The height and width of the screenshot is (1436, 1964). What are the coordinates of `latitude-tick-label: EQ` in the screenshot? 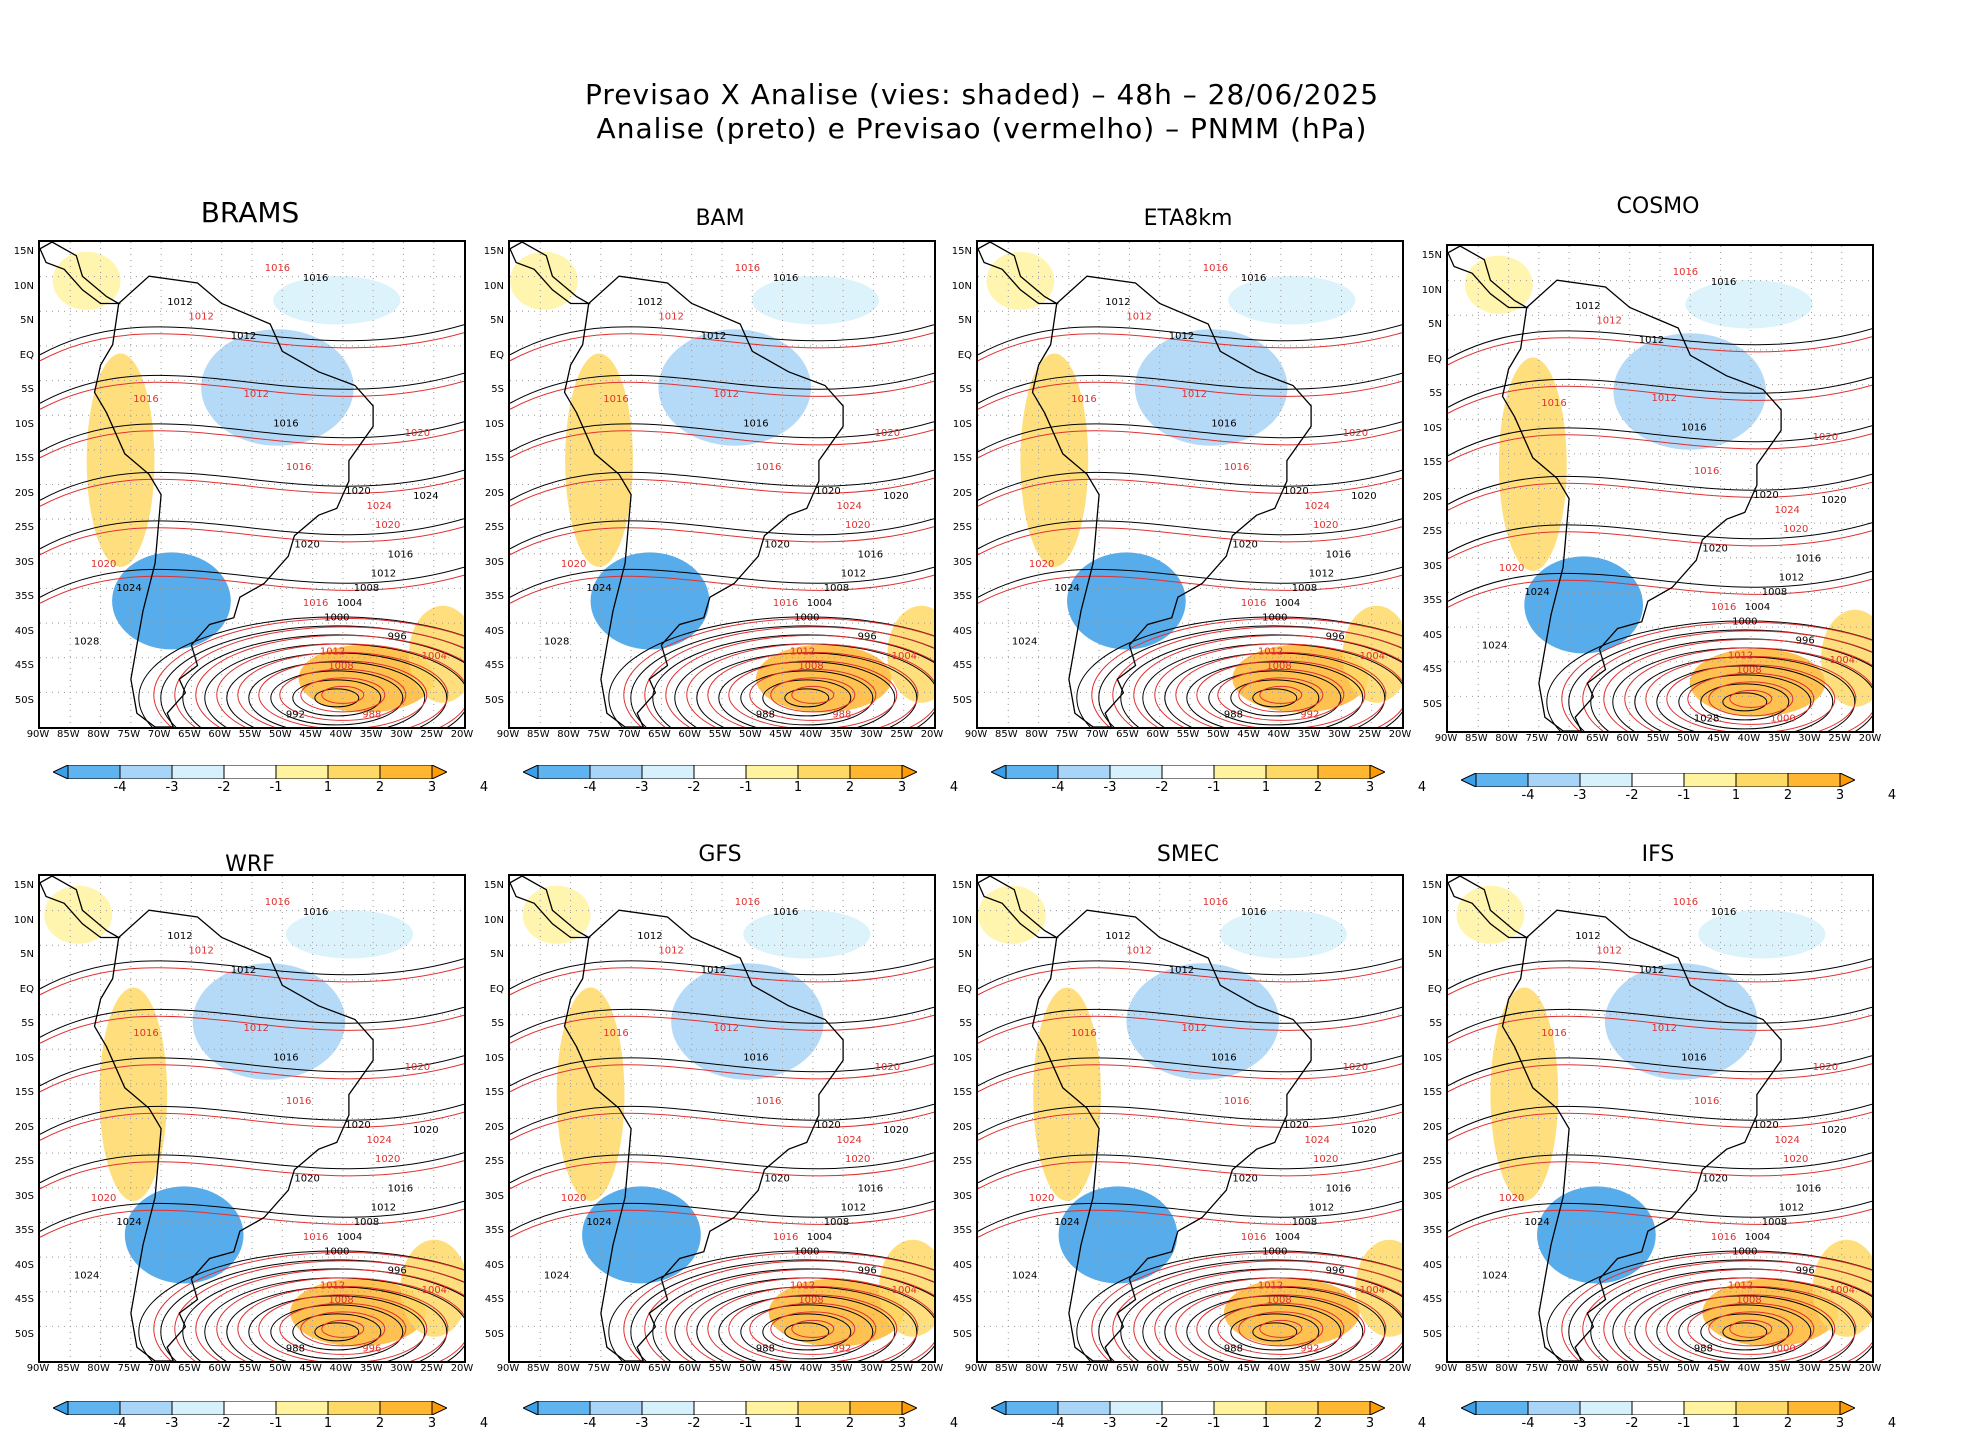 It's located at (26, 355).